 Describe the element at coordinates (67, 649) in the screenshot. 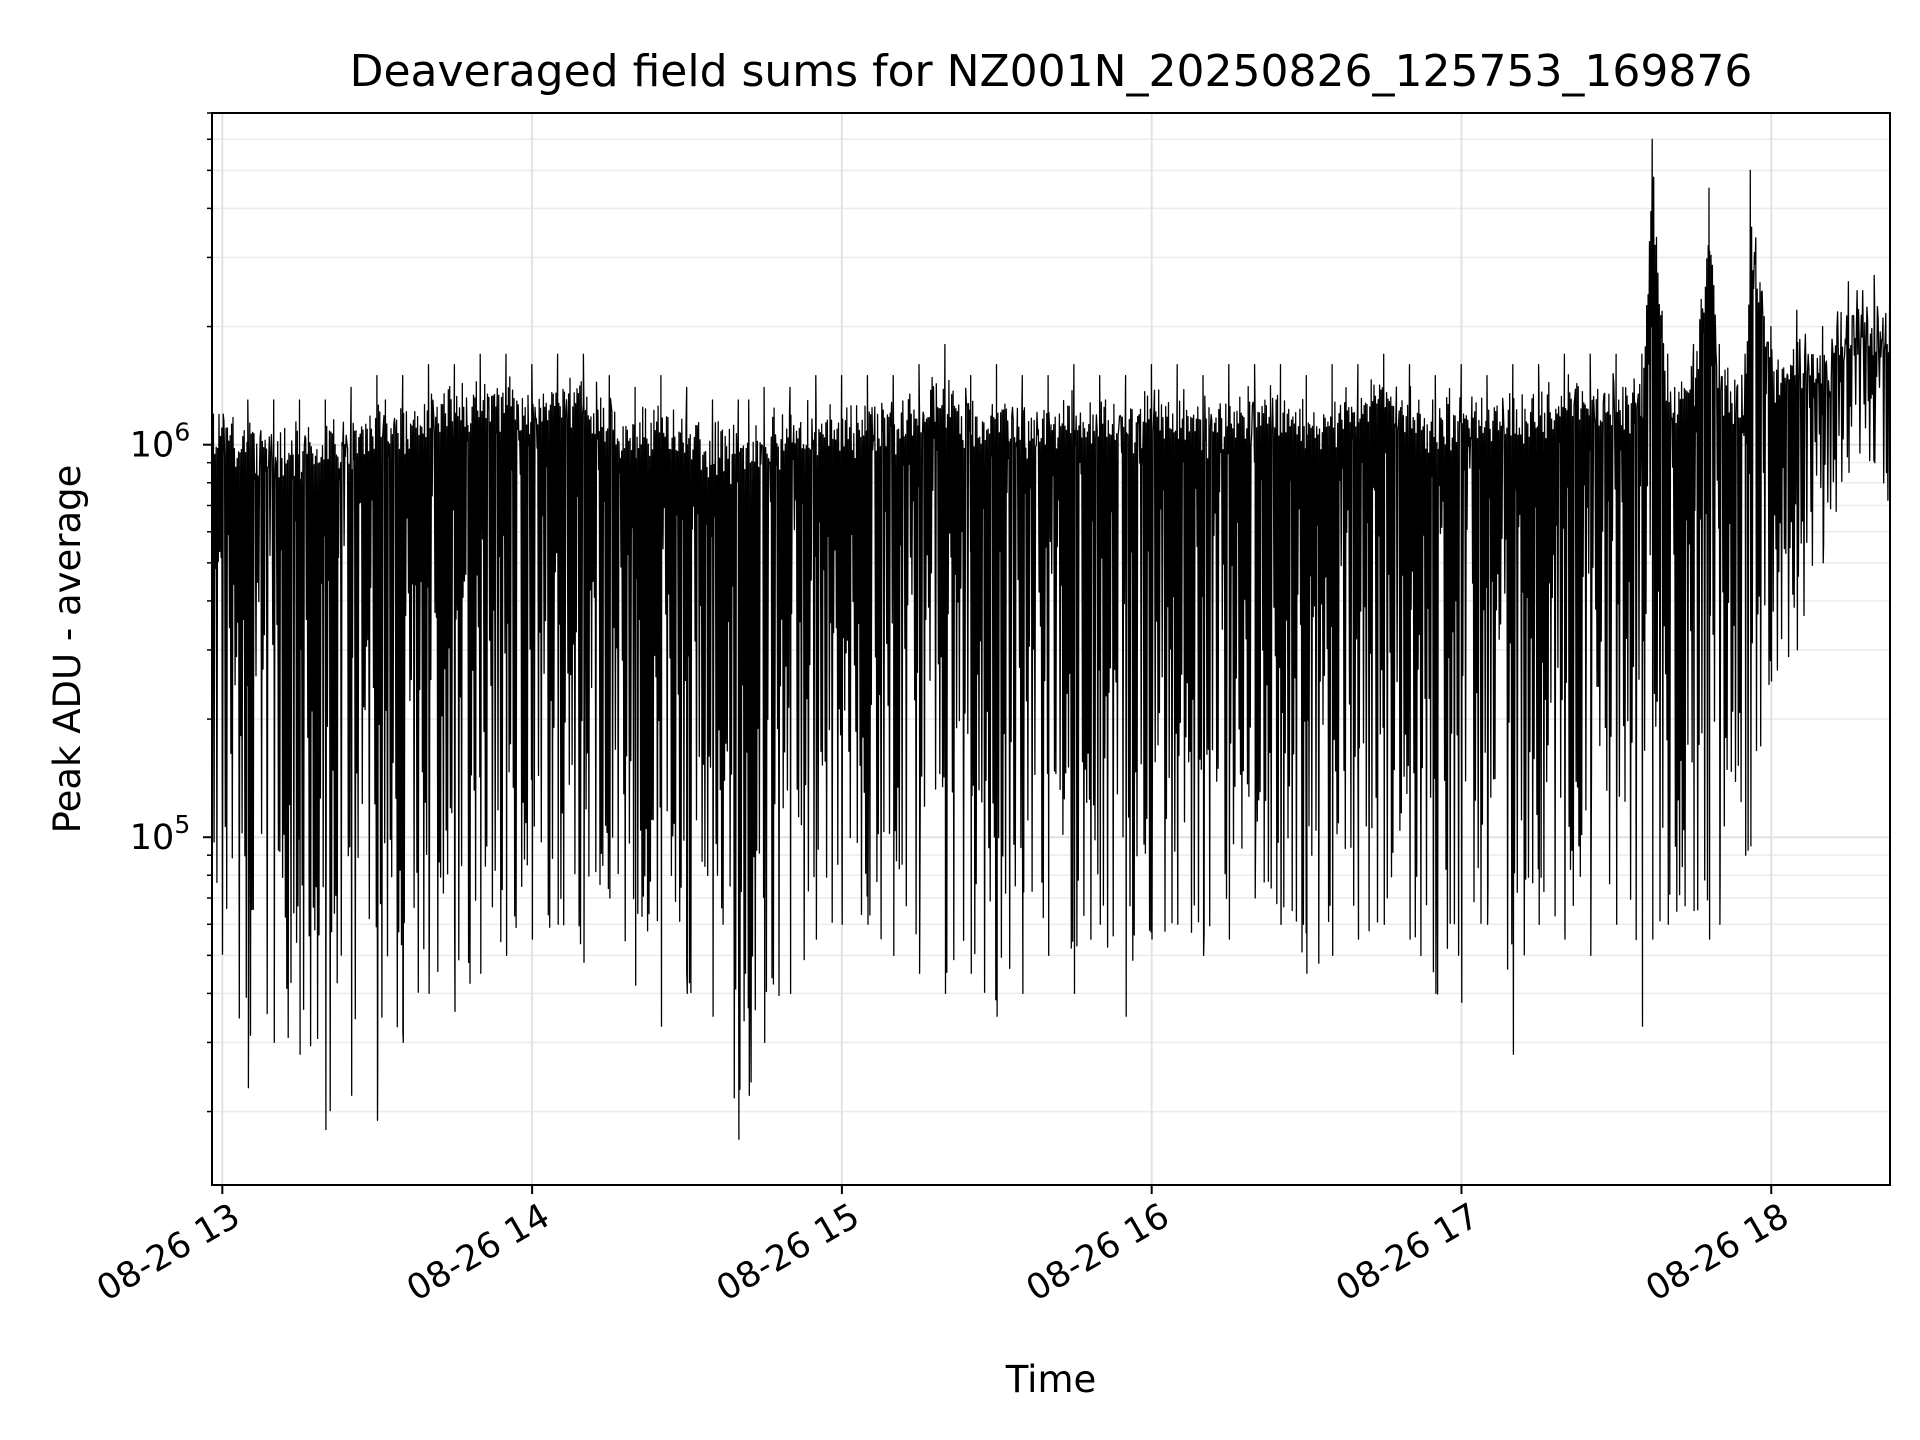

I see `y-axis-label: Peak ADU - average` at that location.